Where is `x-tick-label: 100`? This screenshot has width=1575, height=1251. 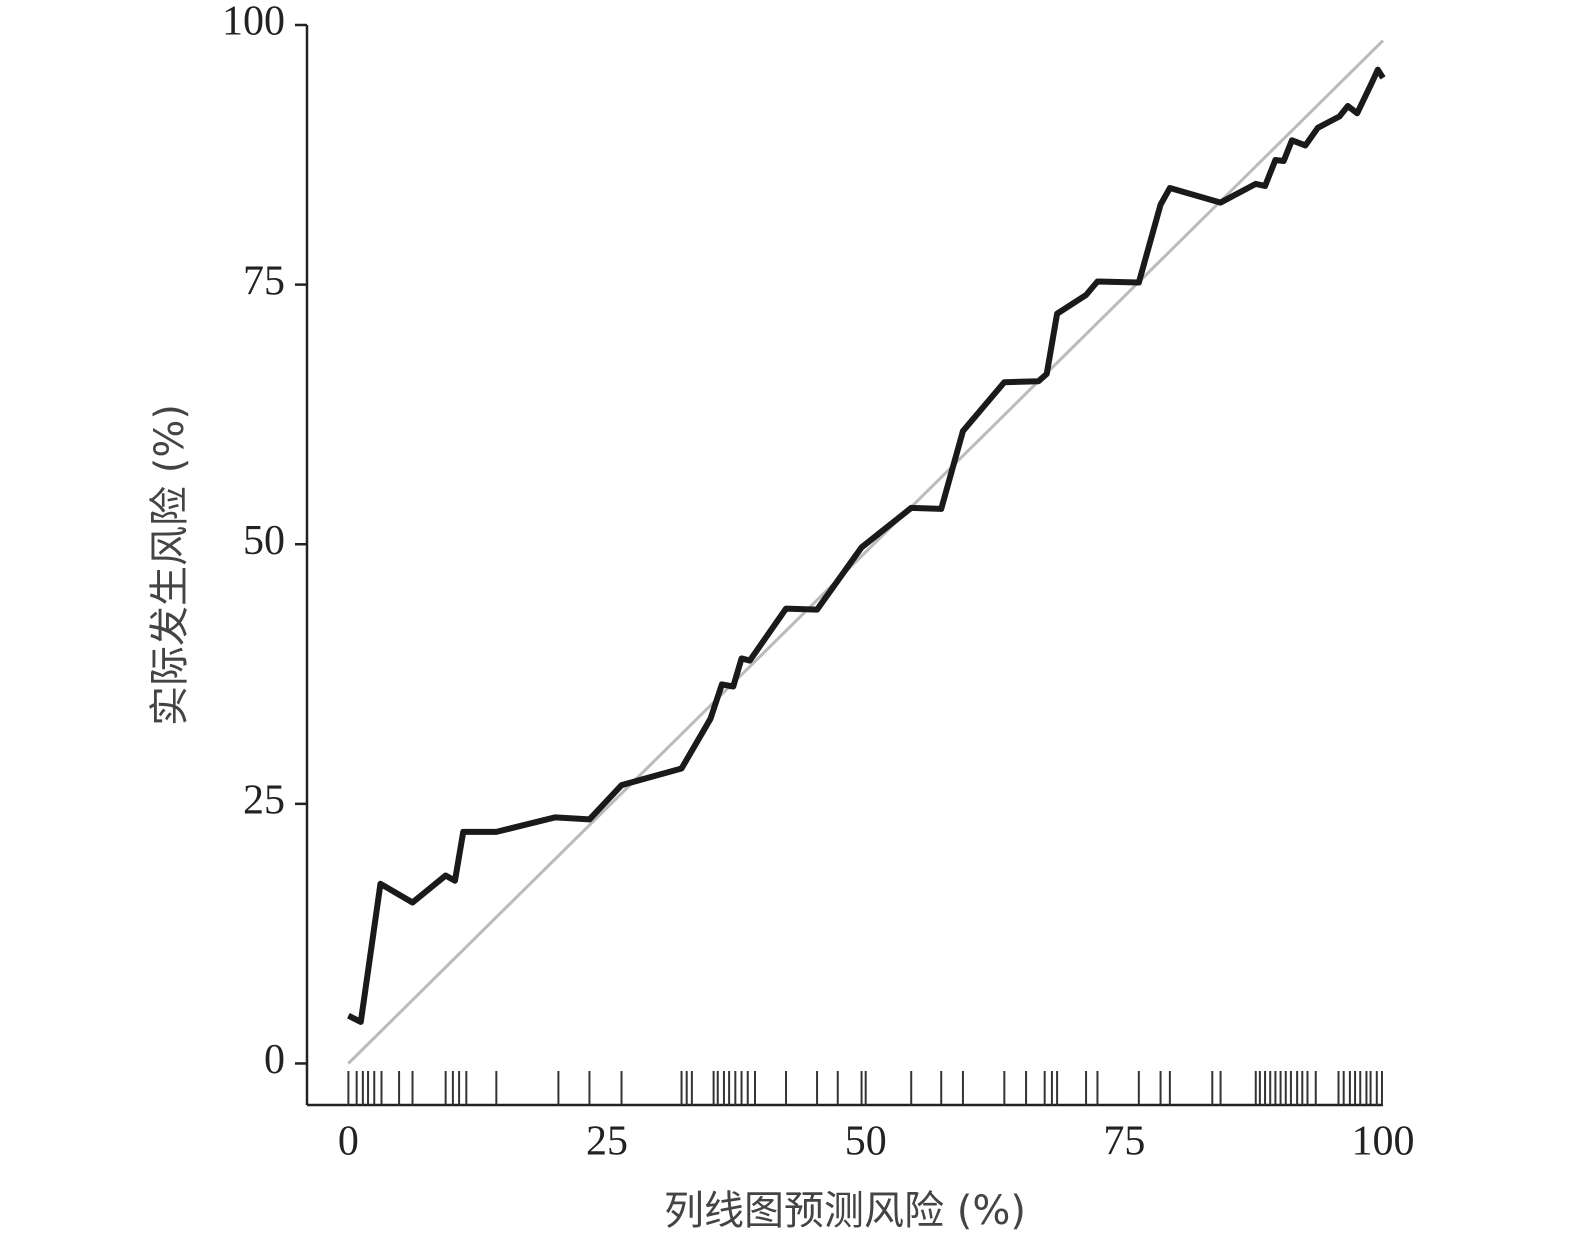
x-tick-label: 100 is located at coordinates (1383, 1142).